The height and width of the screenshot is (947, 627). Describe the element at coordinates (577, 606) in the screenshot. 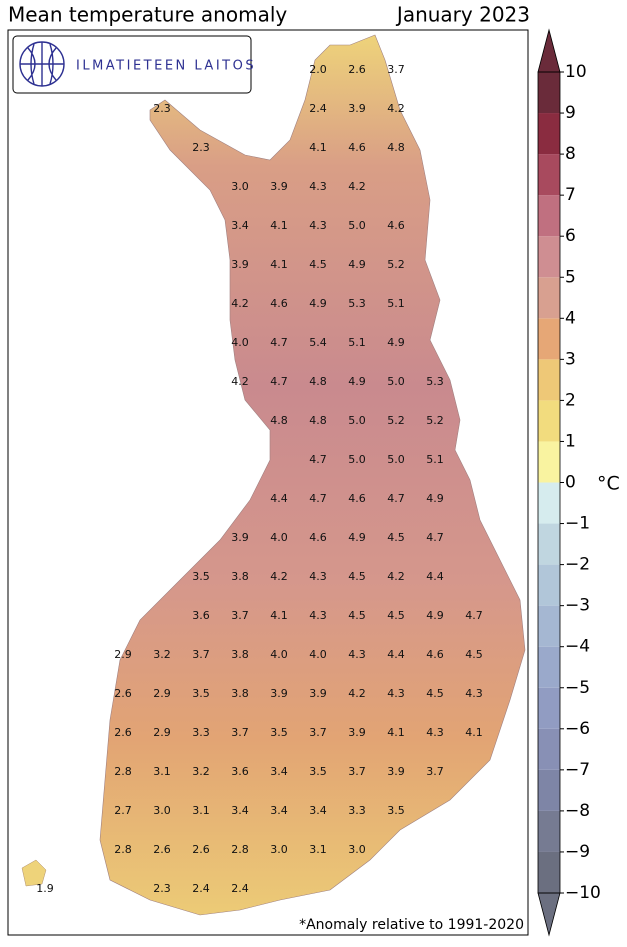

I see `colorbar-tick-label: −3` at that location.